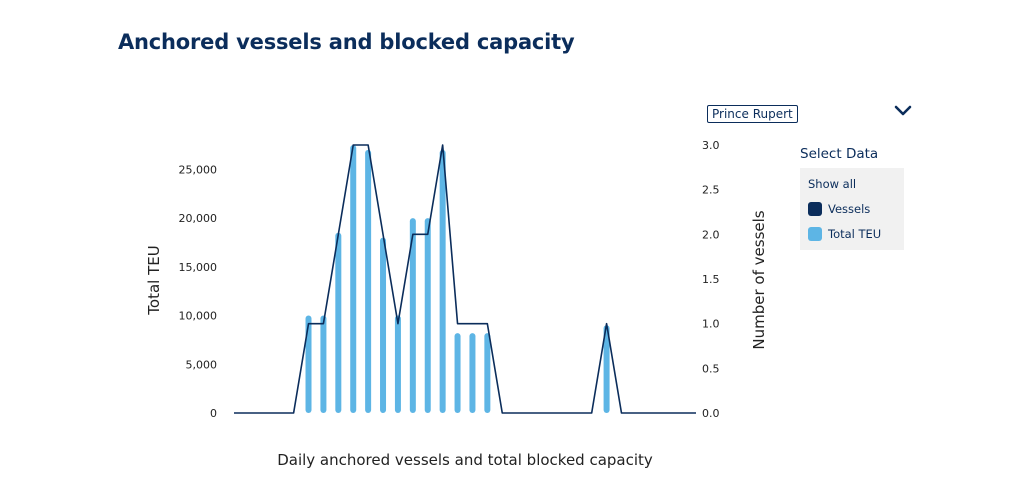 The image size is (1017, 500). I want to click on legend-show-all: Show all, so click(832, 184).